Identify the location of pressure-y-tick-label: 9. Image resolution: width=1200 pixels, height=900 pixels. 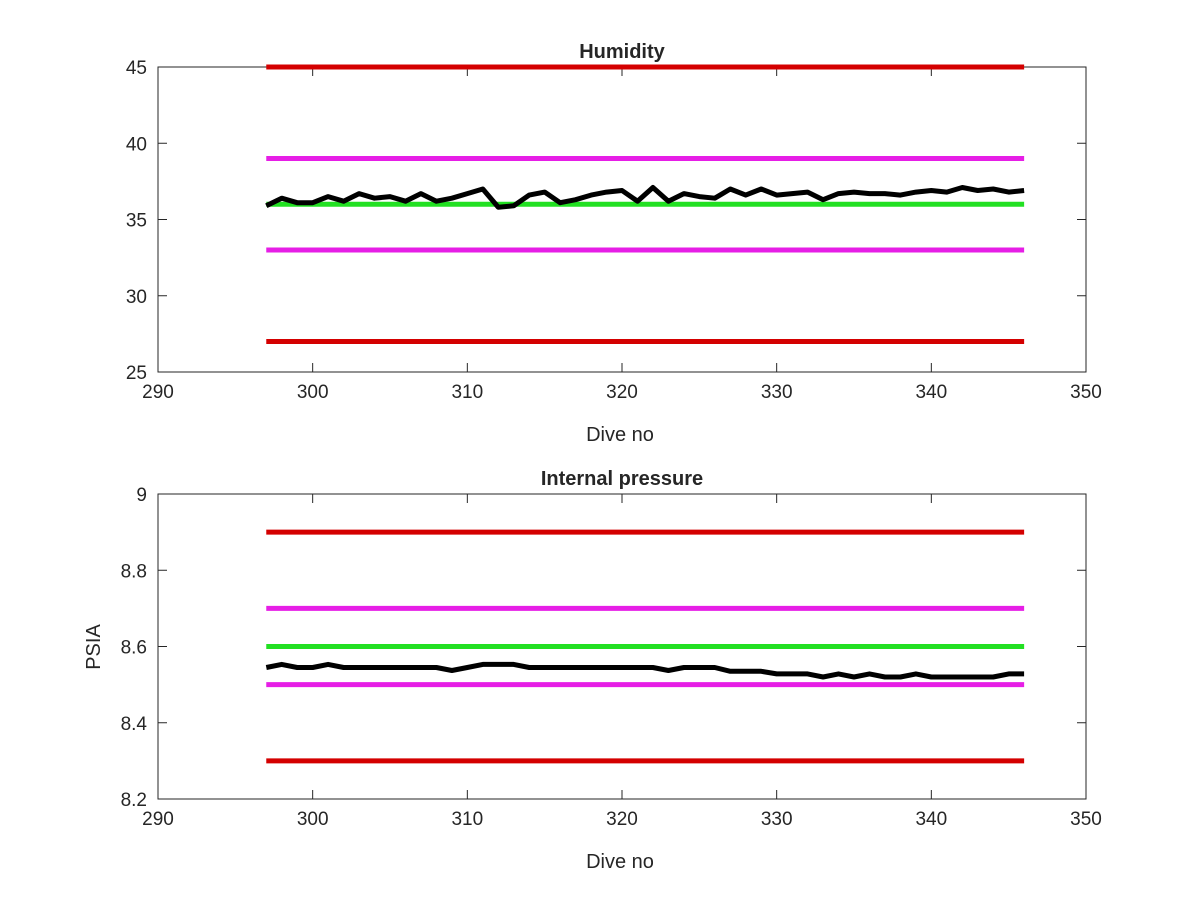
(141, 495).